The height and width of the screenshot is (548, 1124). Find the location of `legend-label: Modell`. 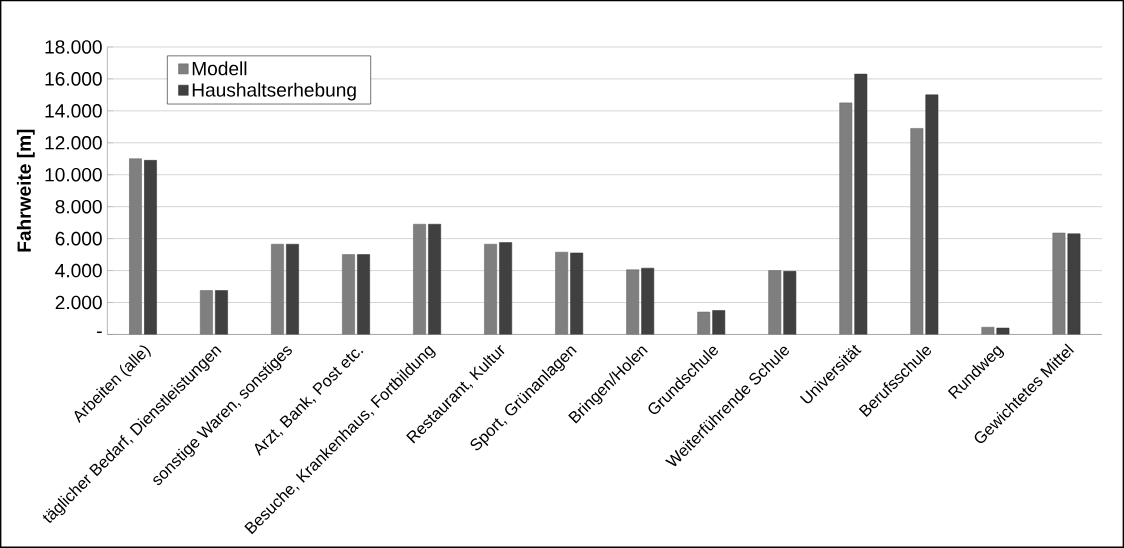

legend-label: Modell is located at coordinates (219, 68).